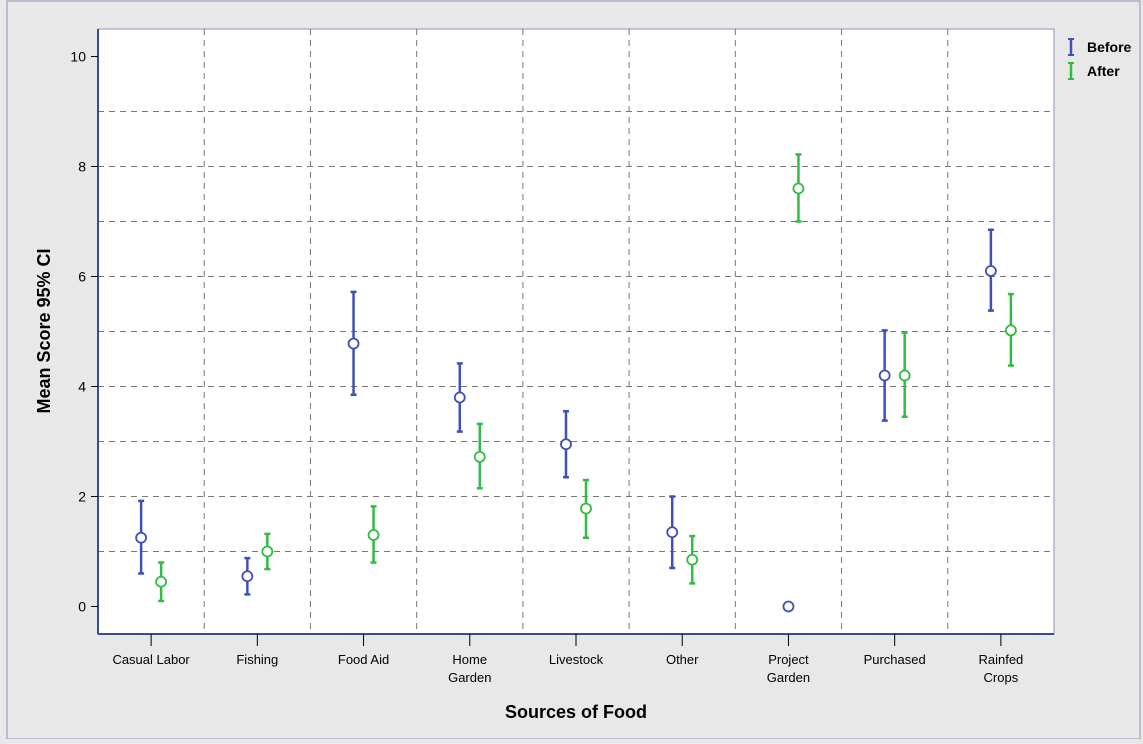 Image resolution: width=1143 pixels, height=744 pixels. I want to click on x-tick-label: Food Aid, so click(363, 659).